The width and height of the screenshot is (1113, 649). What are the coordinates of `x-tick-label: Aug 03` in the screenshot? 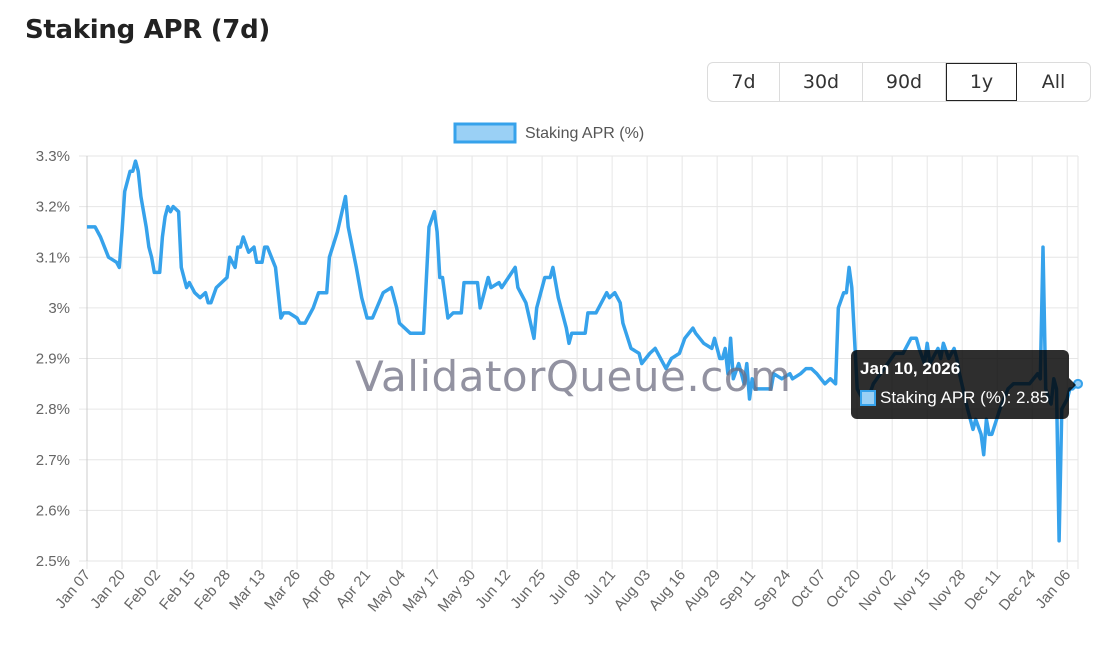 It's located at (633, 590).